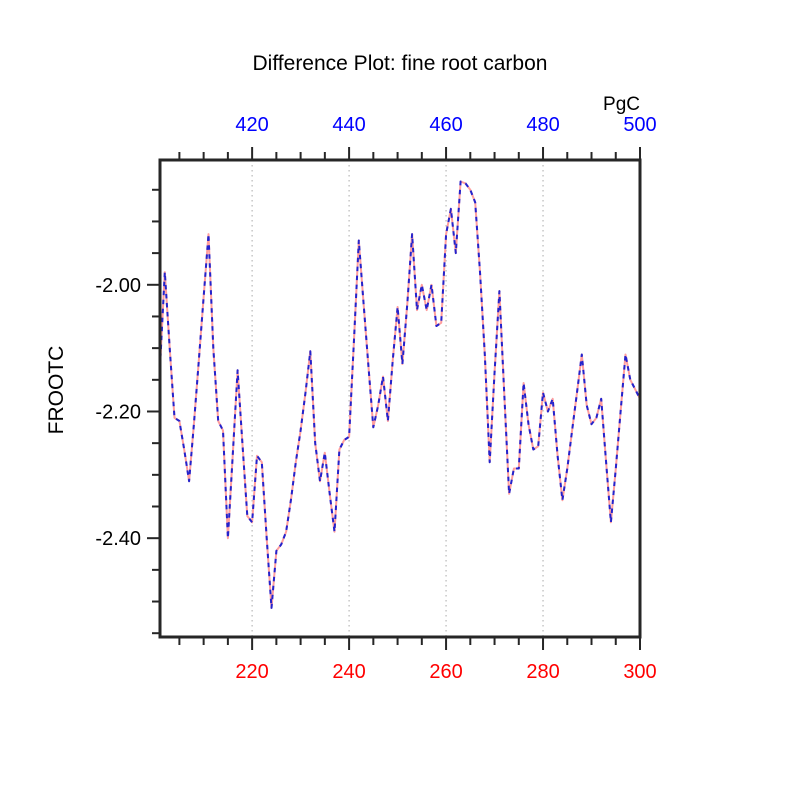  I want to click on top-tick-label: 480, so click(542, 125).